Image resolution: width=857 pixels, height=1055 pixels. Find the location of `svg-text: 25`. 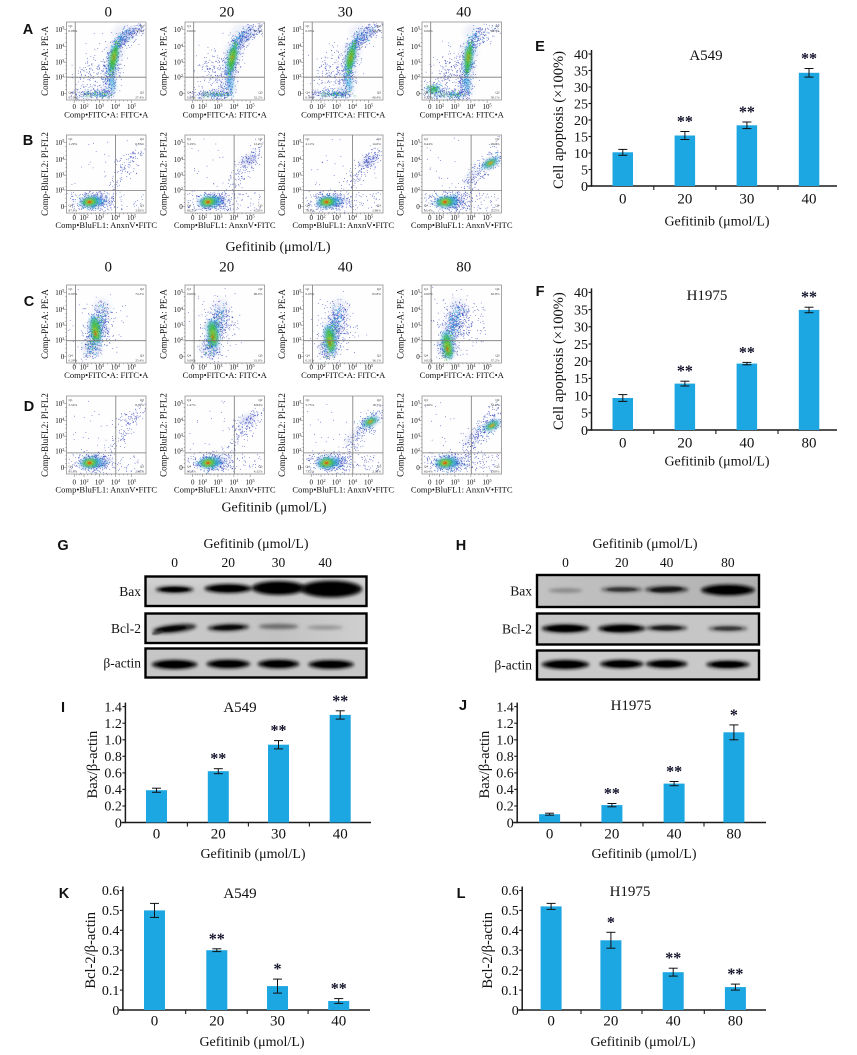

svg-text: 25 is located at coordinates (581, 345).